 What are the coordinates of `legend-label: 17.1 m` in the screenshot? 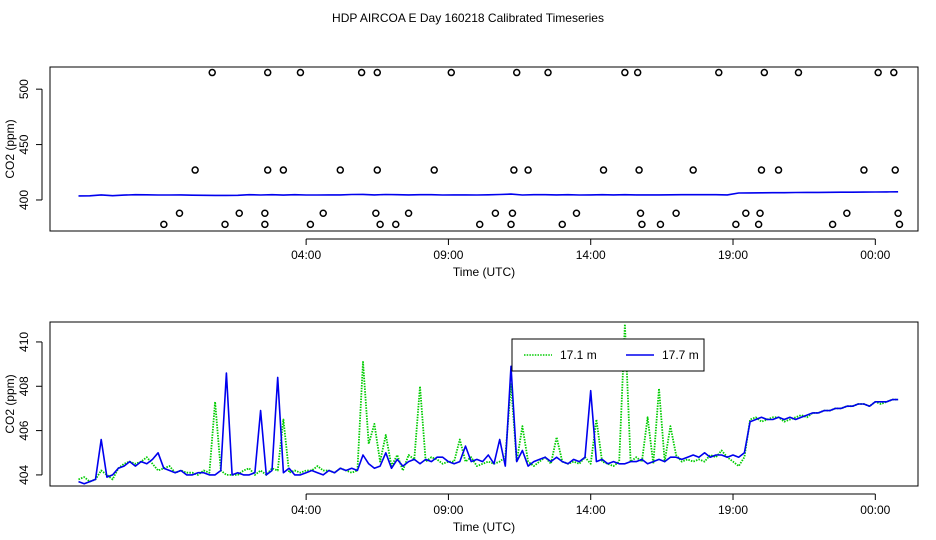 It's located at (578, 355).